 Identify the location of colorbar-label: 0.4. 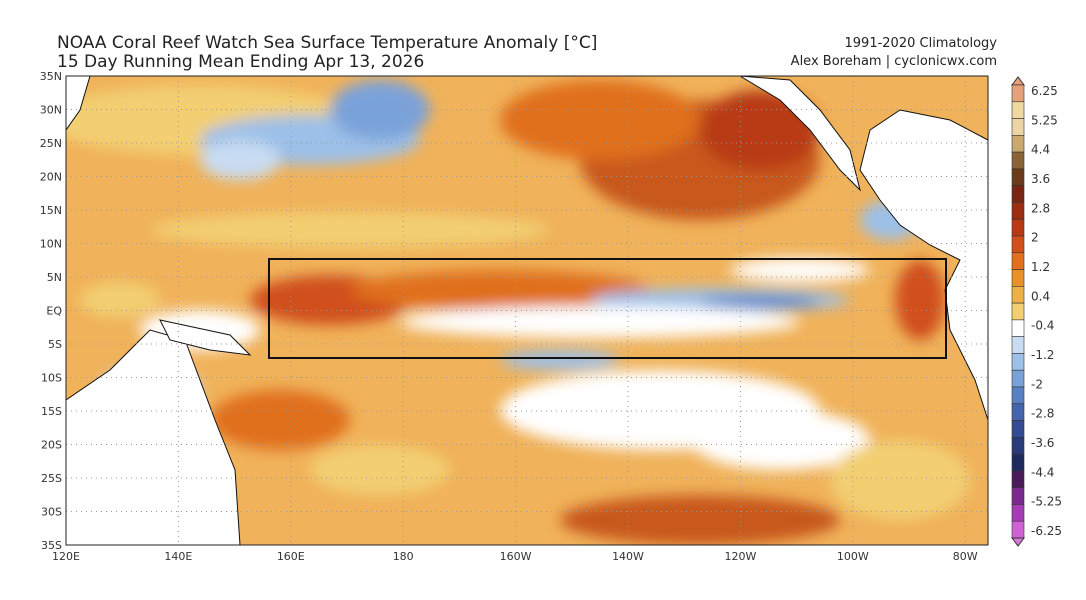
(1040, 296).